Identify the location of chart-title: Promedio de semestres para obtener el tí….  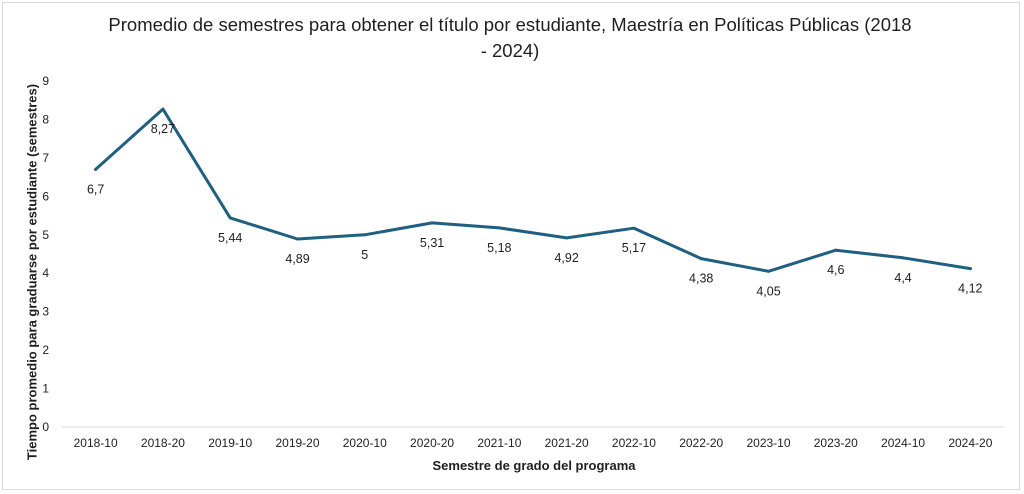
(510, 38).